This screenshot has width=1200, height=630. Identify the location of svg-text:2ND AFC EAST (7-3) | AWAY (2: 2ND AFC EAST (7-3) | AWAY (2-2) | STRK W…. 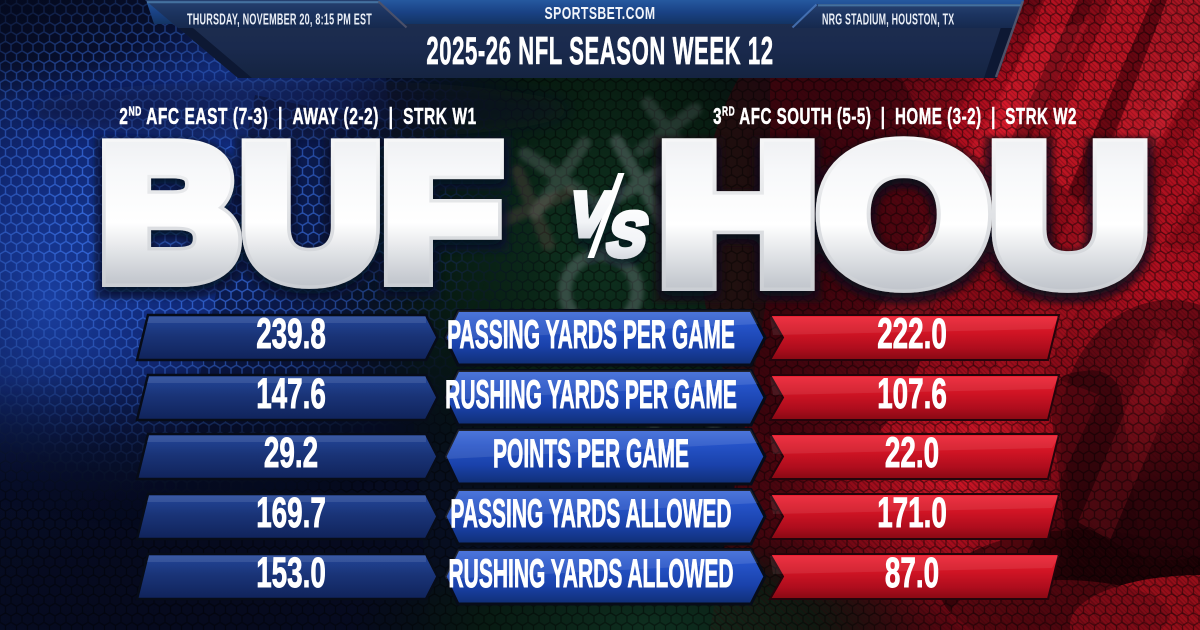
(297, 117).